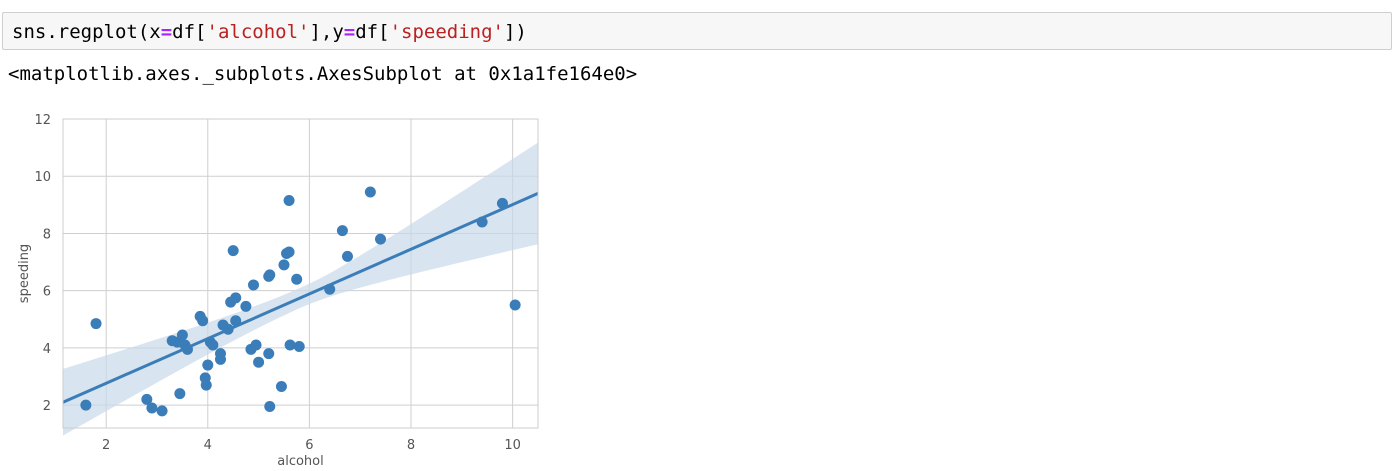 This screenshot has width=1400, height=471. Describe the element at coordinates (47, 292) in the screenshot. I see `y-tick-label: 6` at that location.